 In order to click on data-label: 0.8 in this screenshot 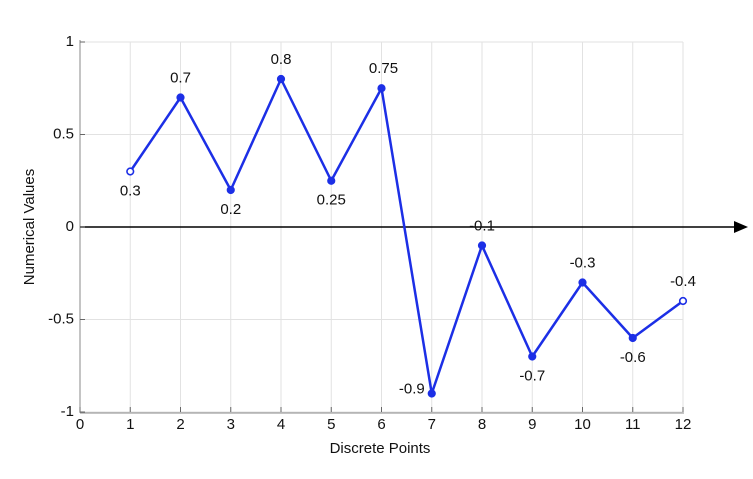, I will do `click(281, 59)`.